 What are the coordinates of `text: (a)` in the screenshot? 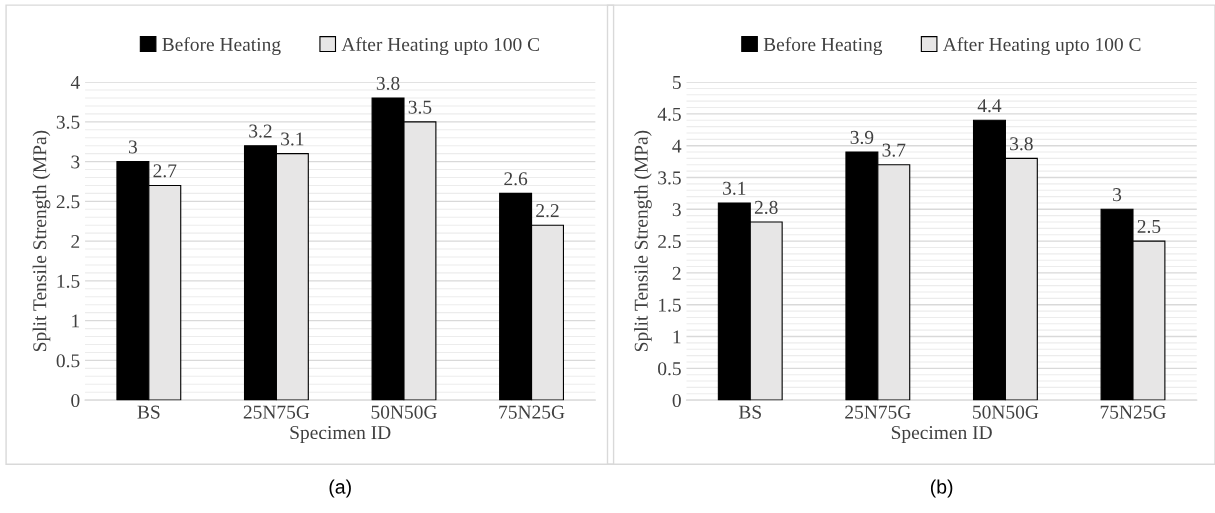 It's located at (340, 488).